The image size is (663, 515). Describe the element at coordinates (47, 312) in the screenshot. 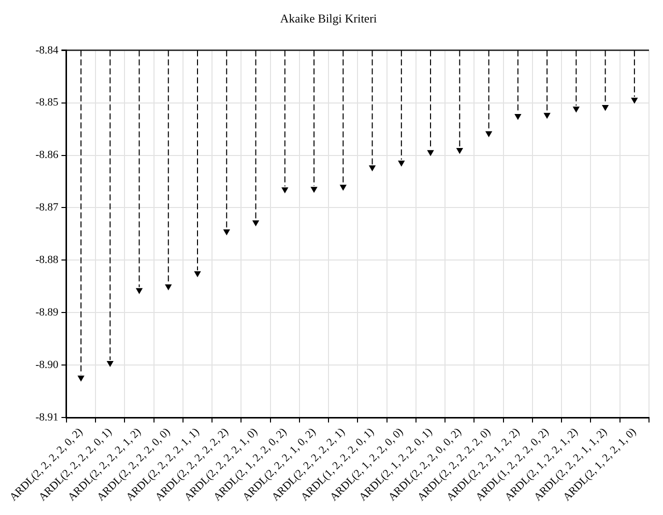

I see `y-tick-label: -8.89` at that location.